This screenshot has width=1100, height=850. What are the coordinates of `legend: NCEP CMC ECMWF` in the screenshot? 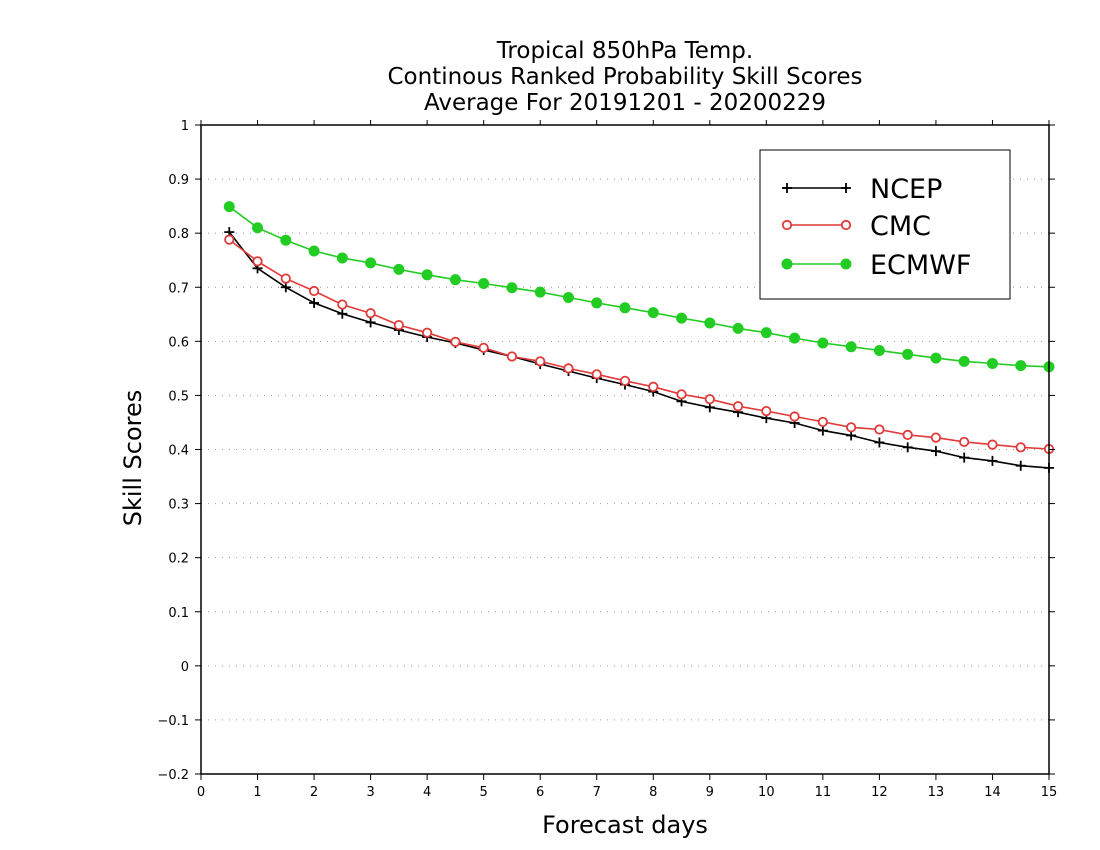 It's located at (885, 224).